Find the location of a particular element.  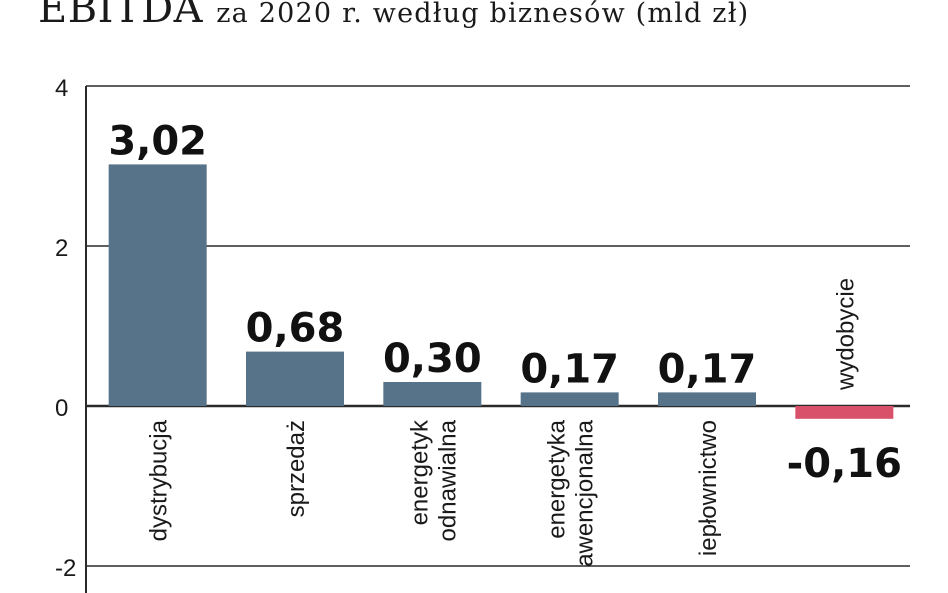

category-label: energetyk odnawialna is located at coordinates (433, 480).